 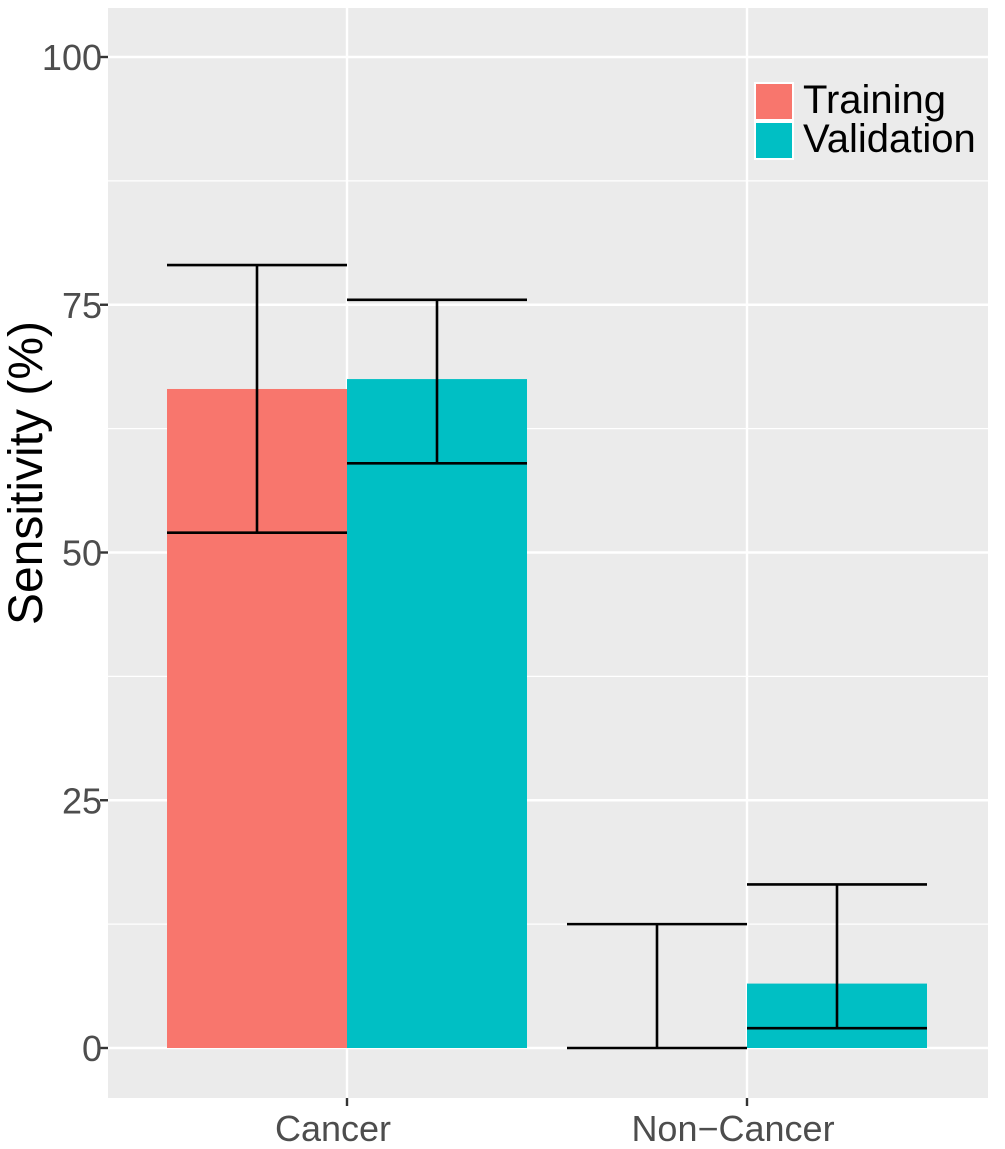 I want to click on x-tick-label: Non−Cancer, so click(x=732, y=1128).